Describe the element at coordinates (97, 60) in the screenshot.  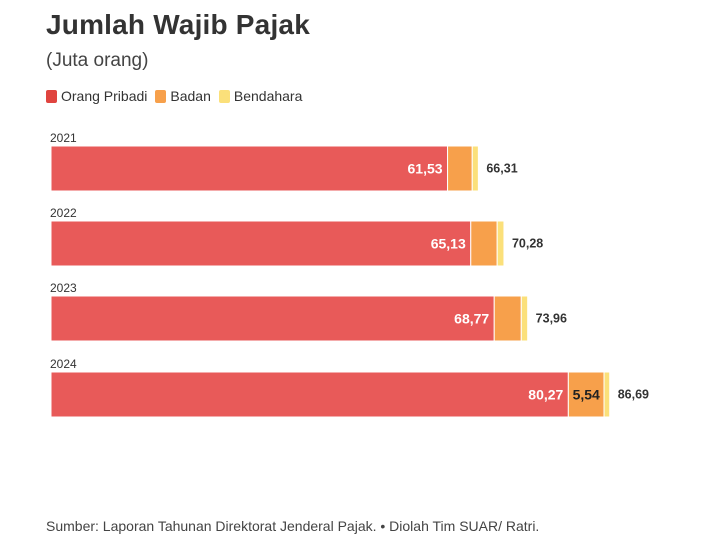
I see `chart-subtitle: (Juta orang)` at that location.